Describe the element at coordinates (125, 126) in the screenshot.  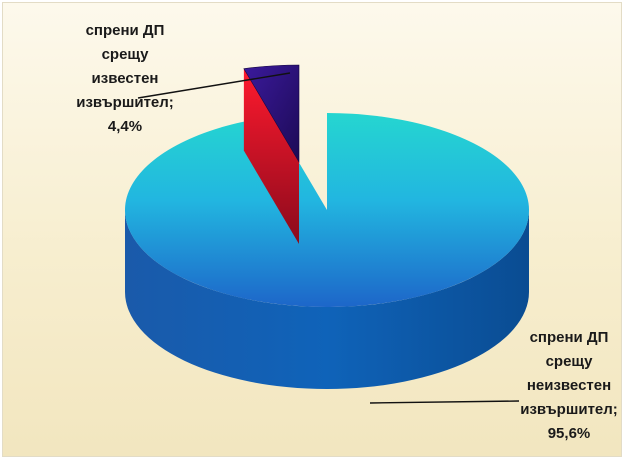
I see `slice-label-line: 4,4%` at that location.